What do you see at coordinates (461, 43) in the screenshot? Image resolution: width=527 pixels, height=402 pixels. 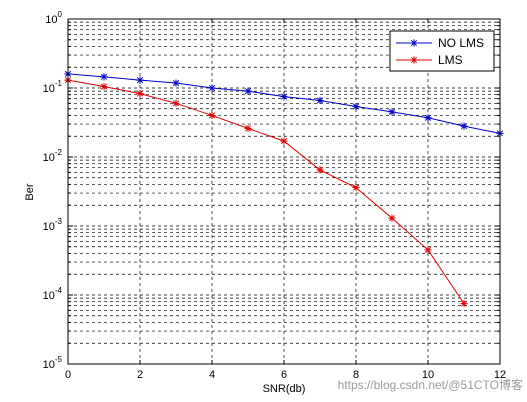 I see `legend-label: NO LMS` at bounding box center [461, 43].